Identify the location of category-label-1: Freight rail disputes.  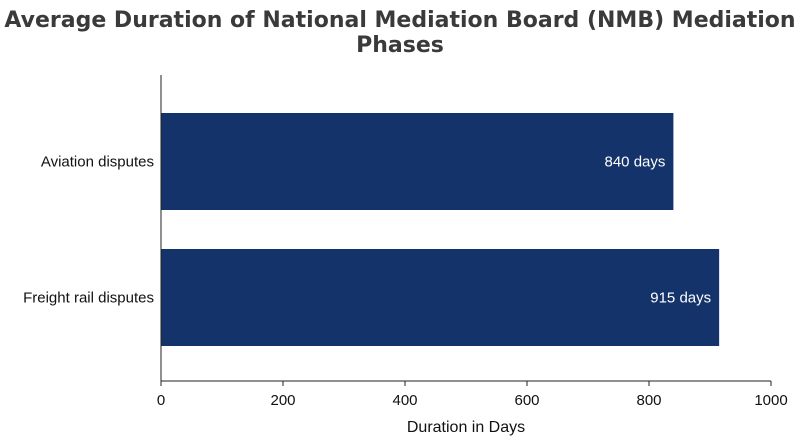
(88, 298).